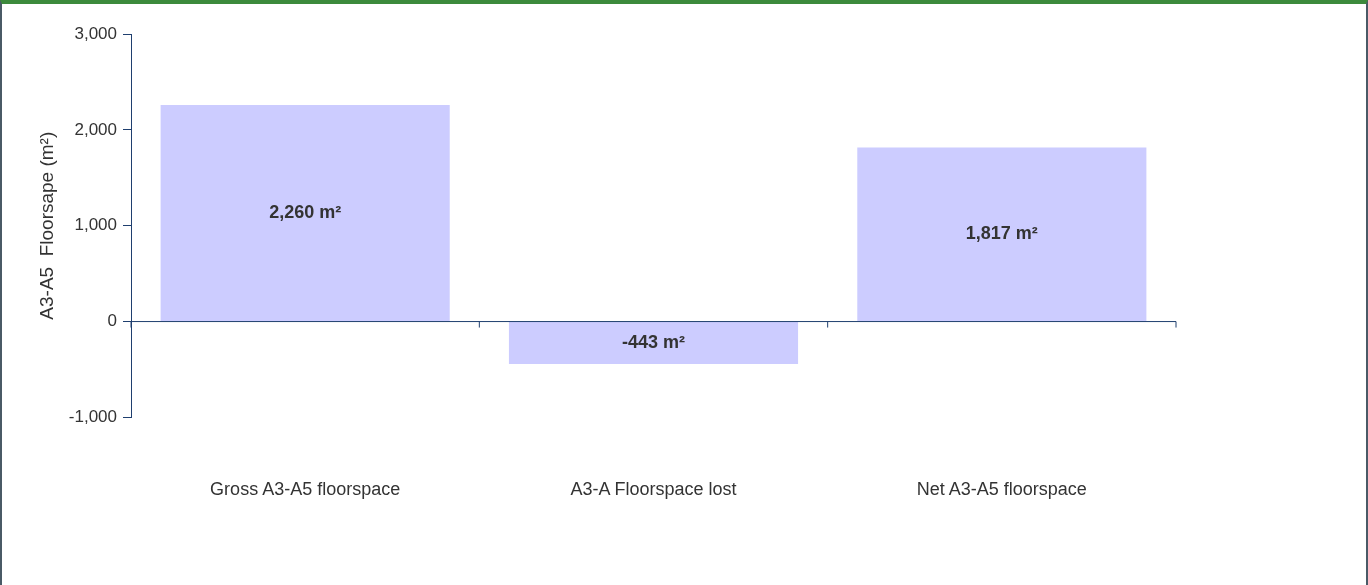 Image resolution: width=1368 pixels, height=585 pixels. Describe the element at coordinates (1001, 489) in the screenshot. I see `x-tick-label: Net A3-A5 floorspace` at that location.